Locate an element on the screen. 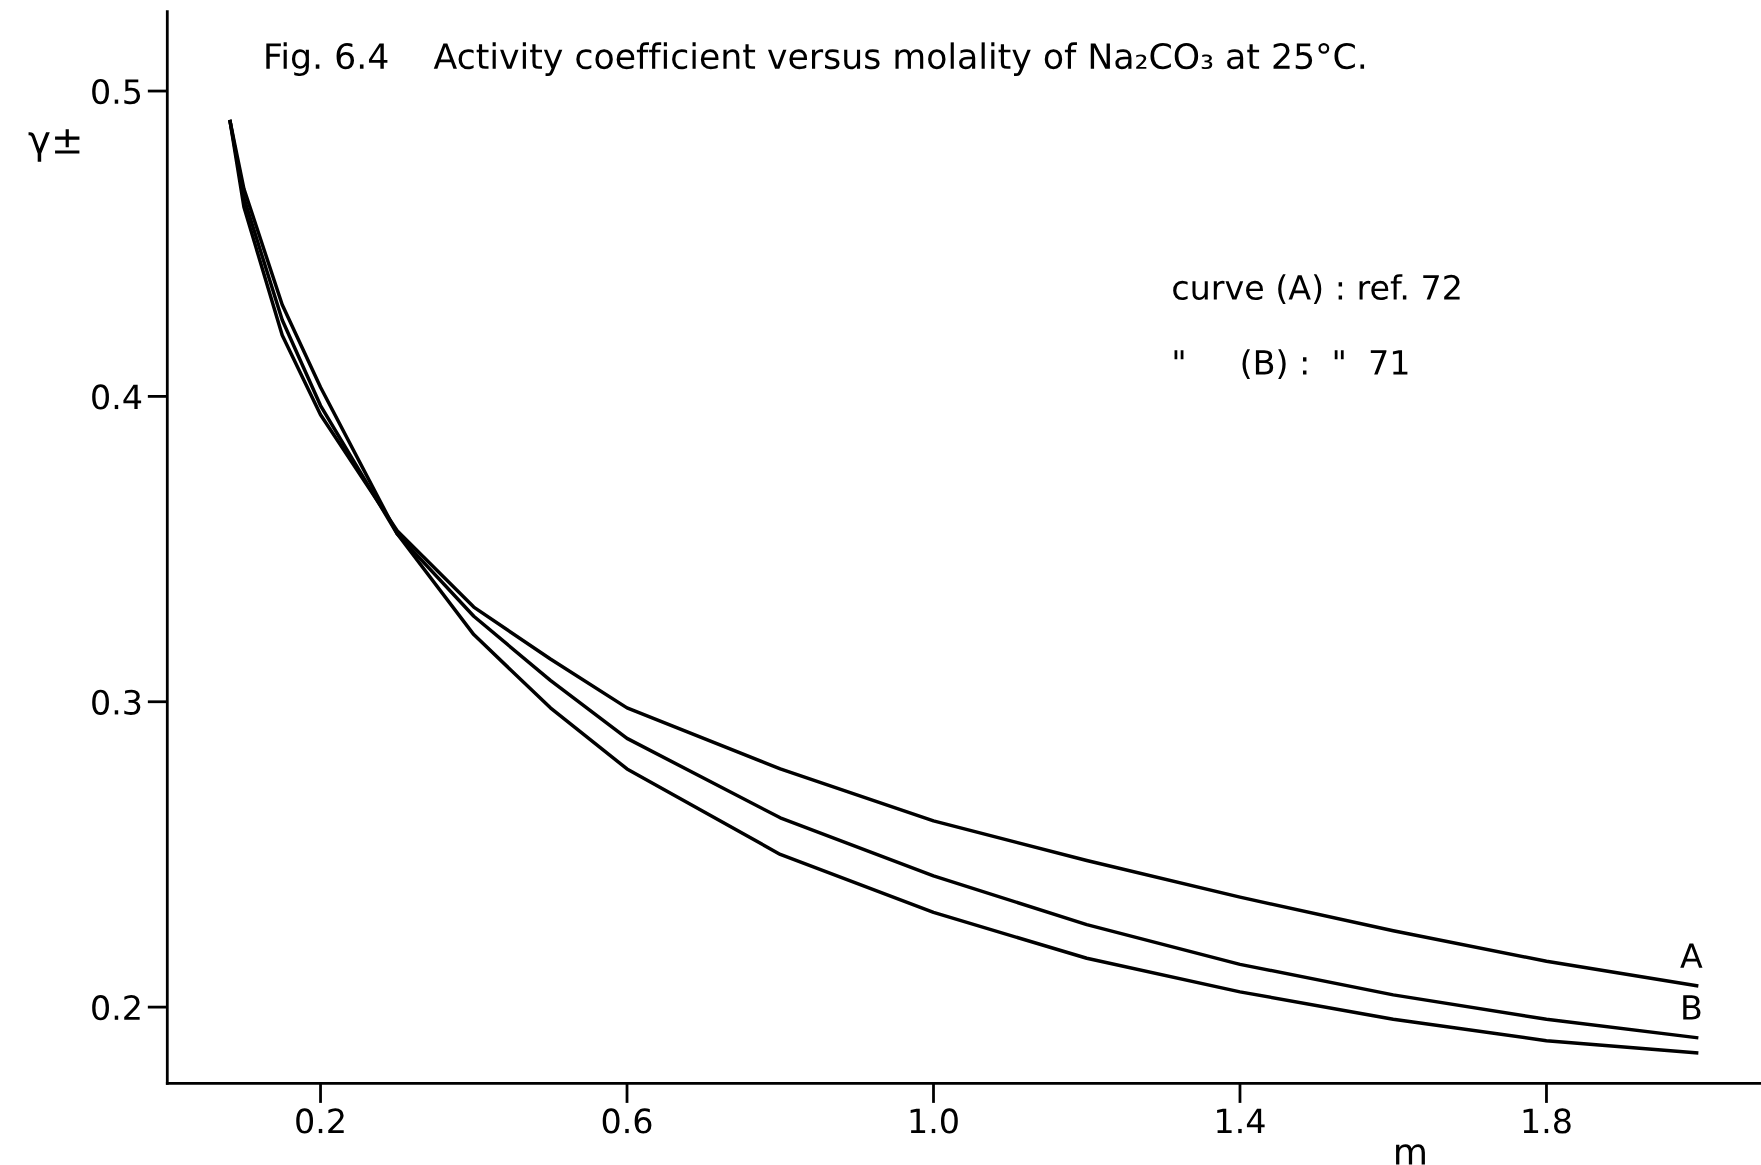  y-tick-label: 0.3 is located at coordinates (116, 702).